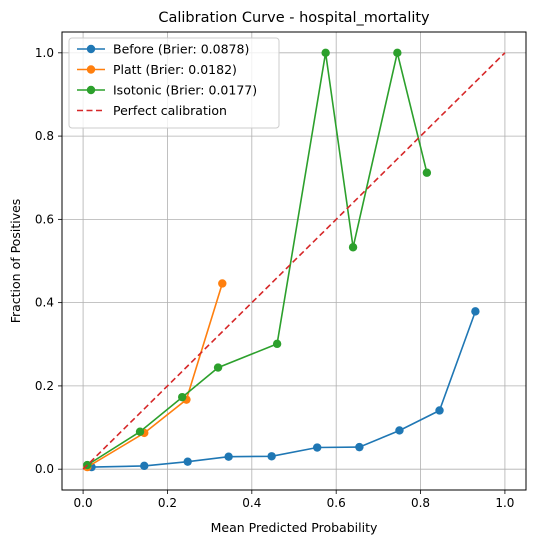 The width and height of the screenshot is (536, 545). What do you see at coordinates (336, 503) in the screenshot?
I see `x-tick-label: 0.6` at bounding box center [336, 503].